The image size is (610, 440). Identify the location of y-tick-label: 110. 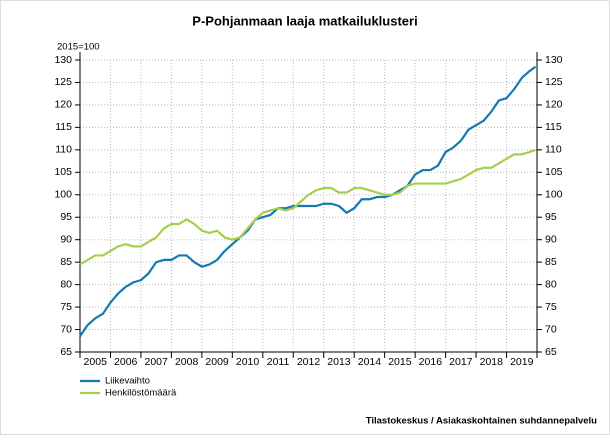
(63, 150).